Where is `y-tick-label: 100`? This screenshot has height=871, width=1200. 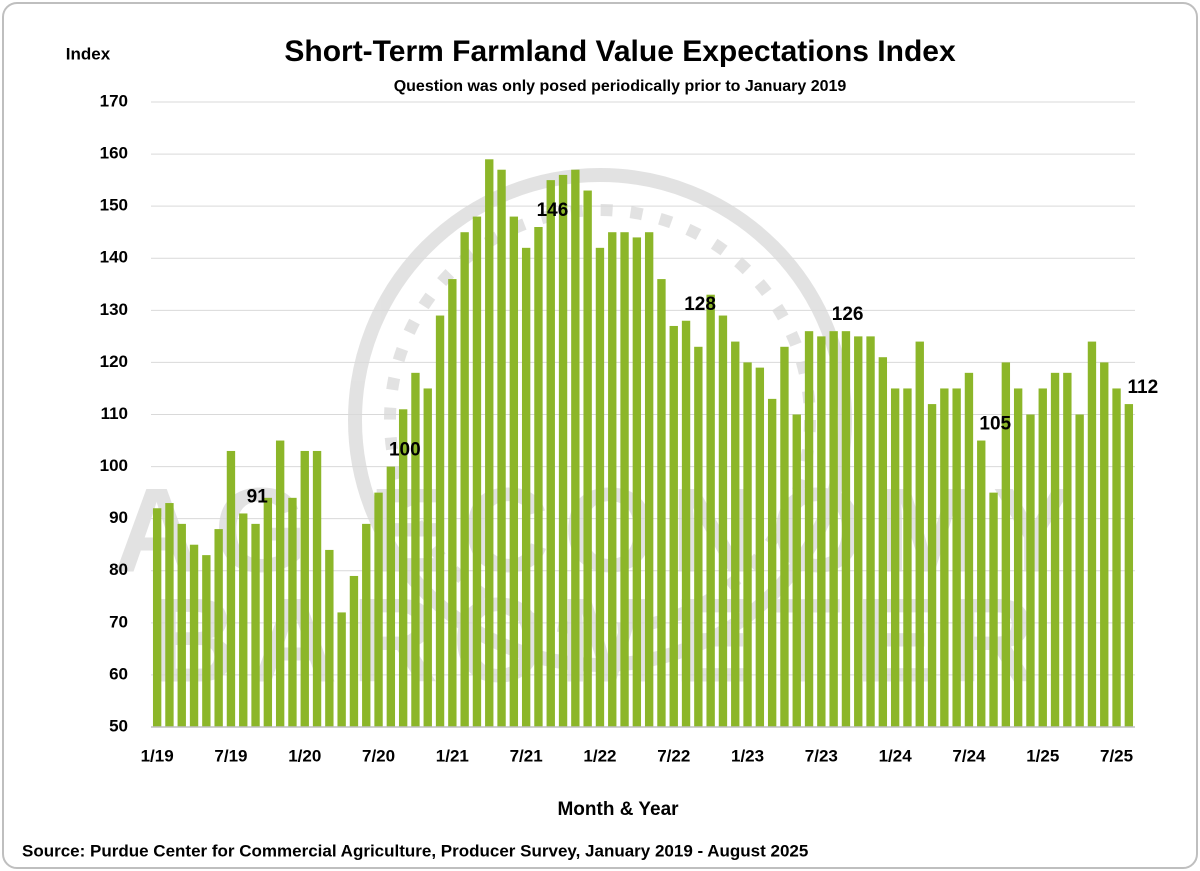 y-tick-label: 100 is located at coordinates (114, 465).